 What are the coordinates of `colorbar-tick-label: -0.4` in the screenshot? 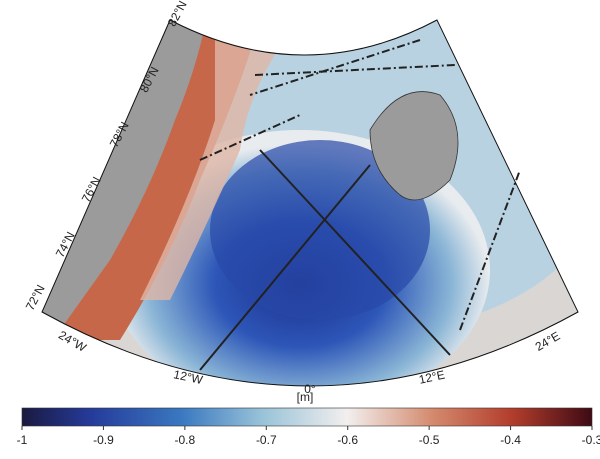 It's located at (510, 440).